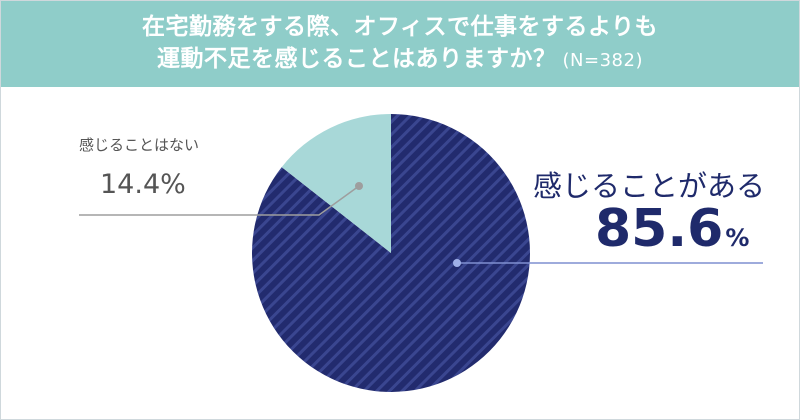  I want to click on slice-label-yes: 感じることがある, so click(649, 186).